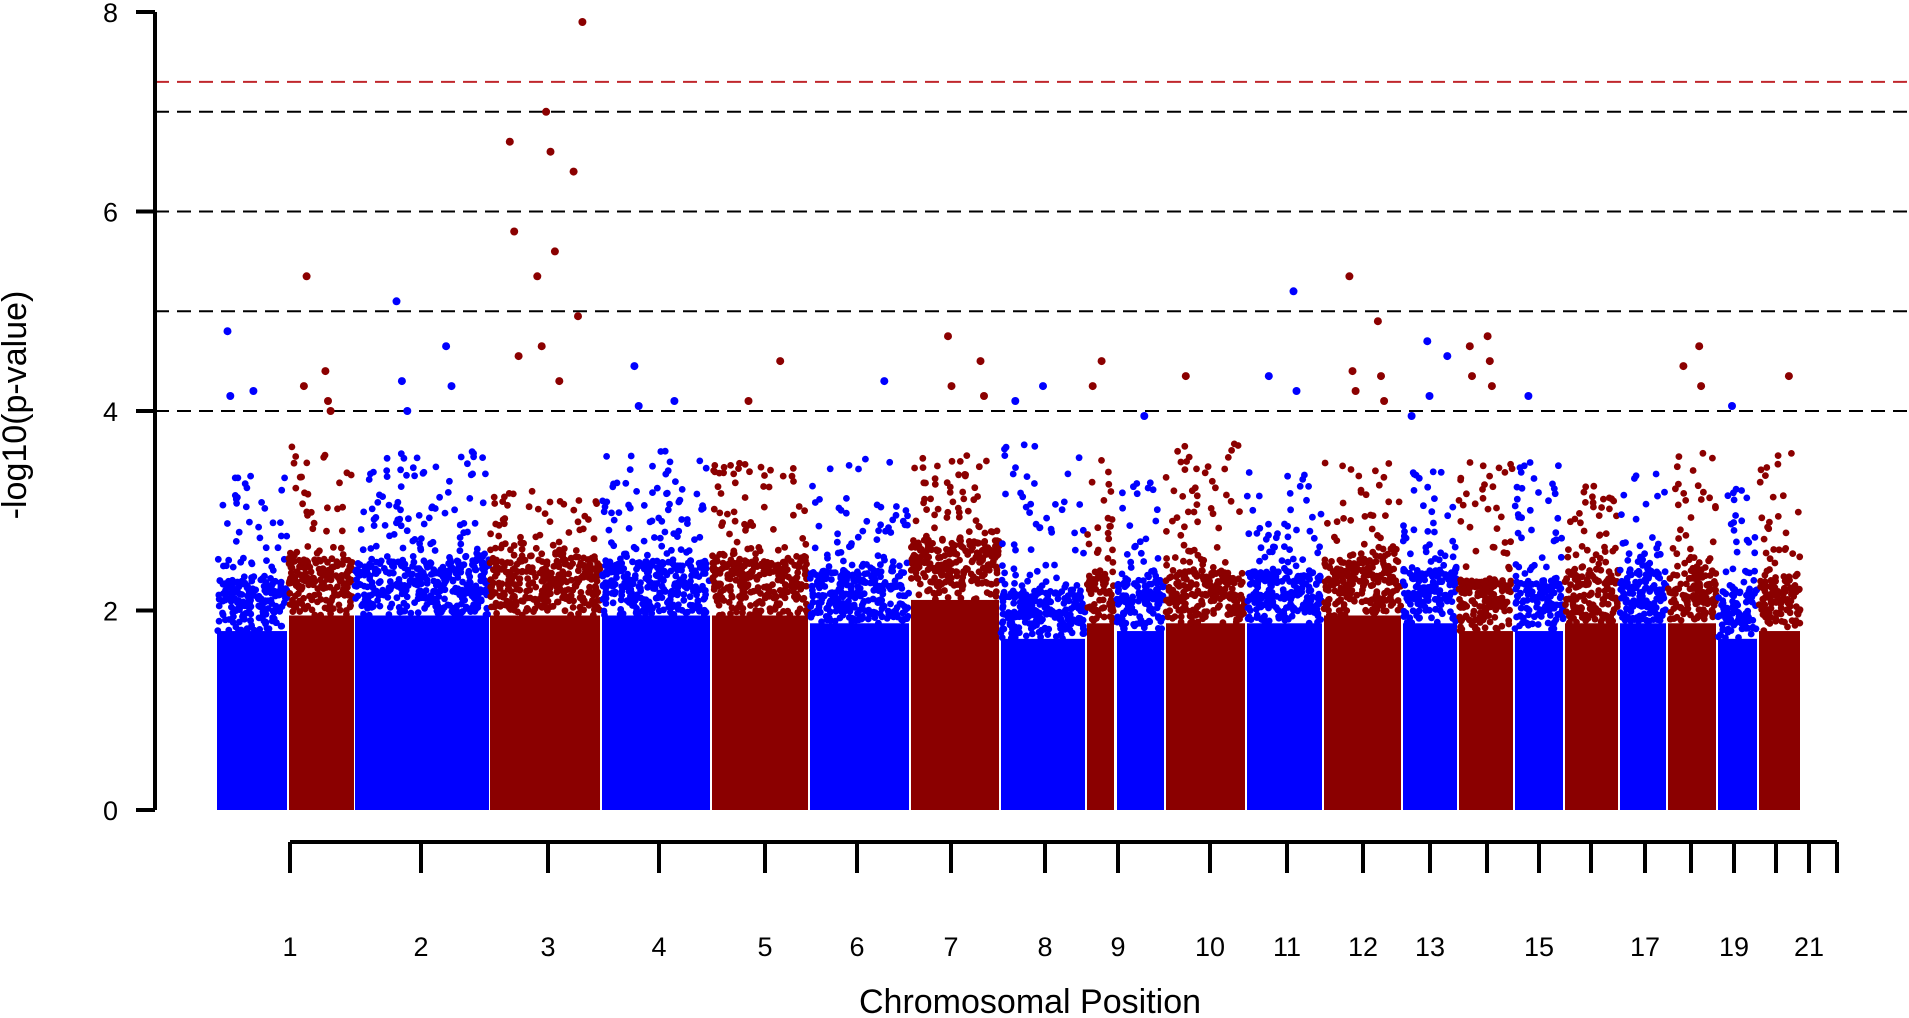 The image size is (1909, 1018). What do you see at coordinates (401, 381) in the screenshot?
I see `notable-snp-point` at bounding box center [401, 381].